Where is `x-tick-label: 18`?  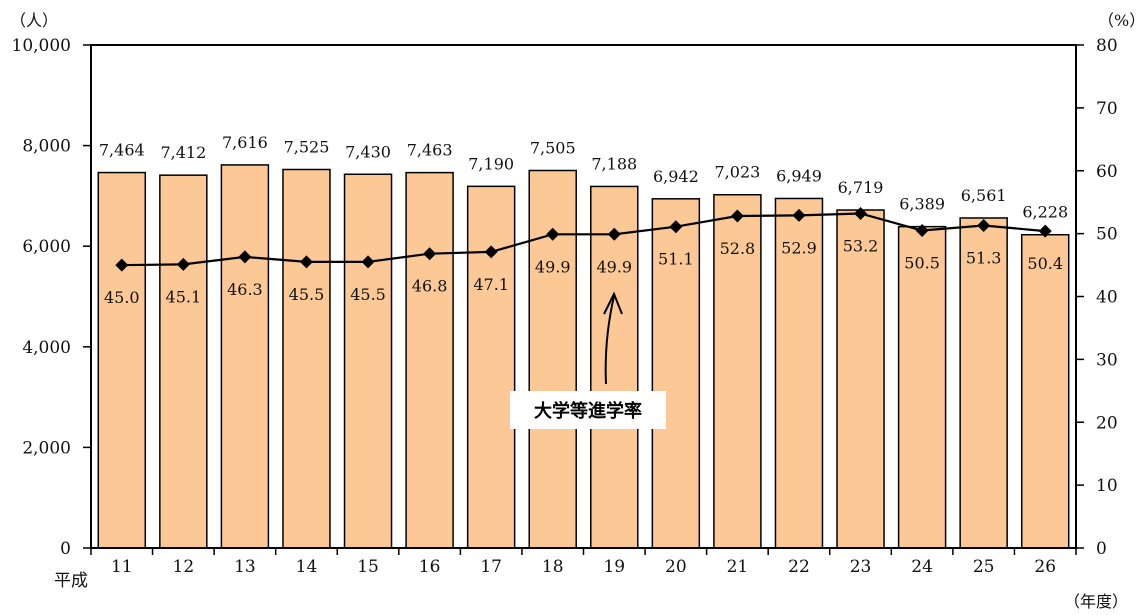
x-tick-label: 18 is located at coordinates (553, 567).